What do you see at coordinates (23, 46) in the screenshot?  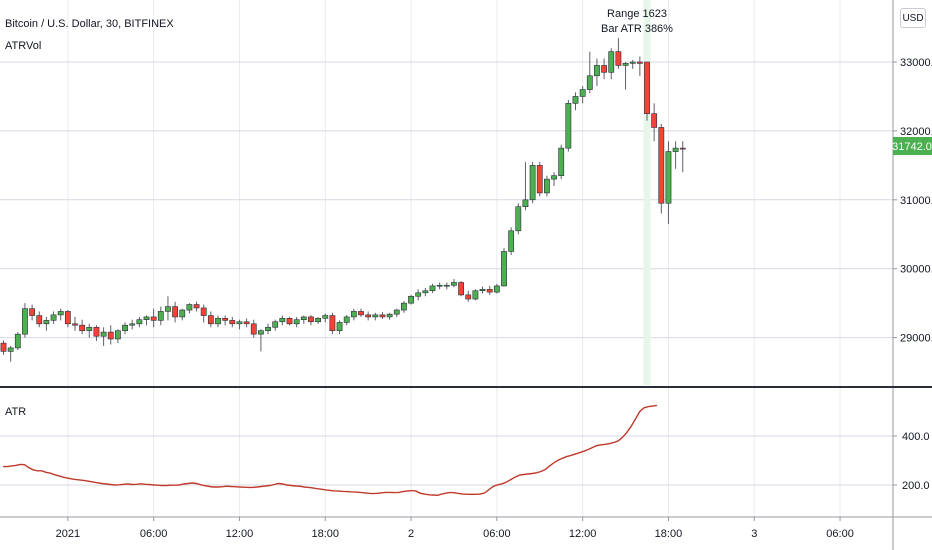 I see `indicator-label: ATRVol` at bounding box center [23, 46].